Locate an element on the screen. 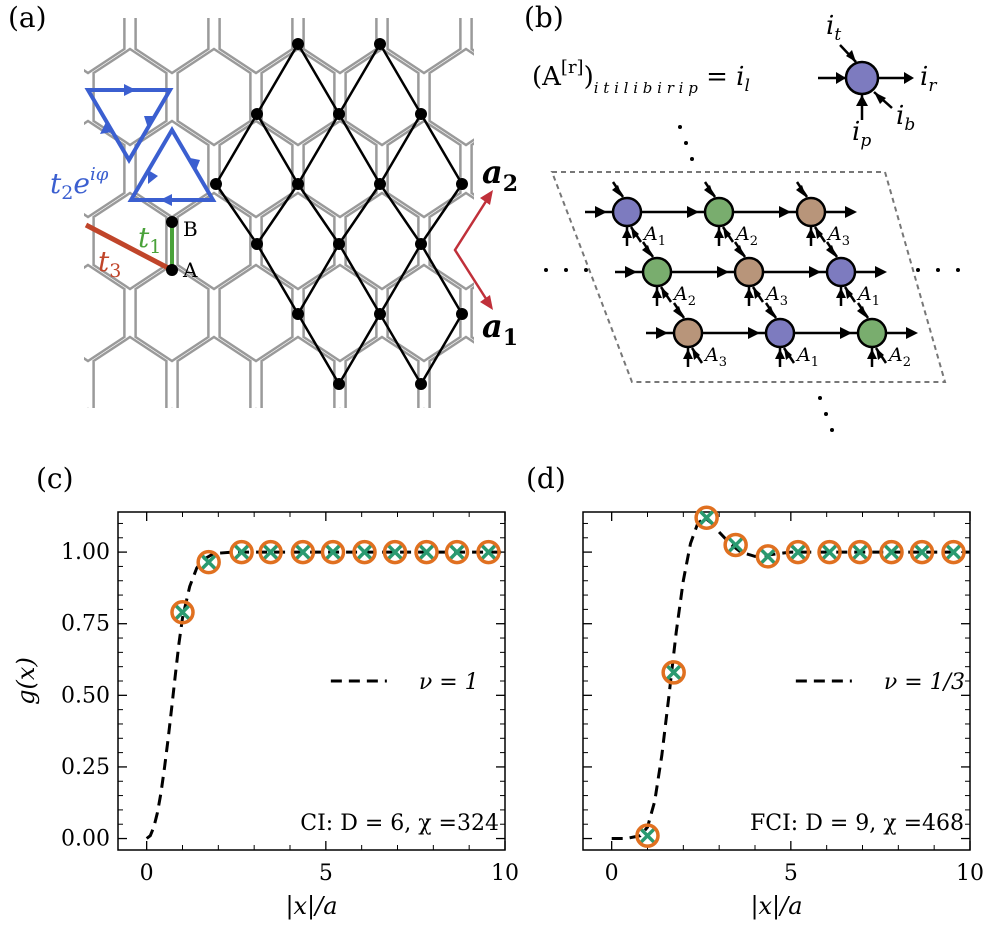  t3-label: t3 is located at coordinates (109, 263).